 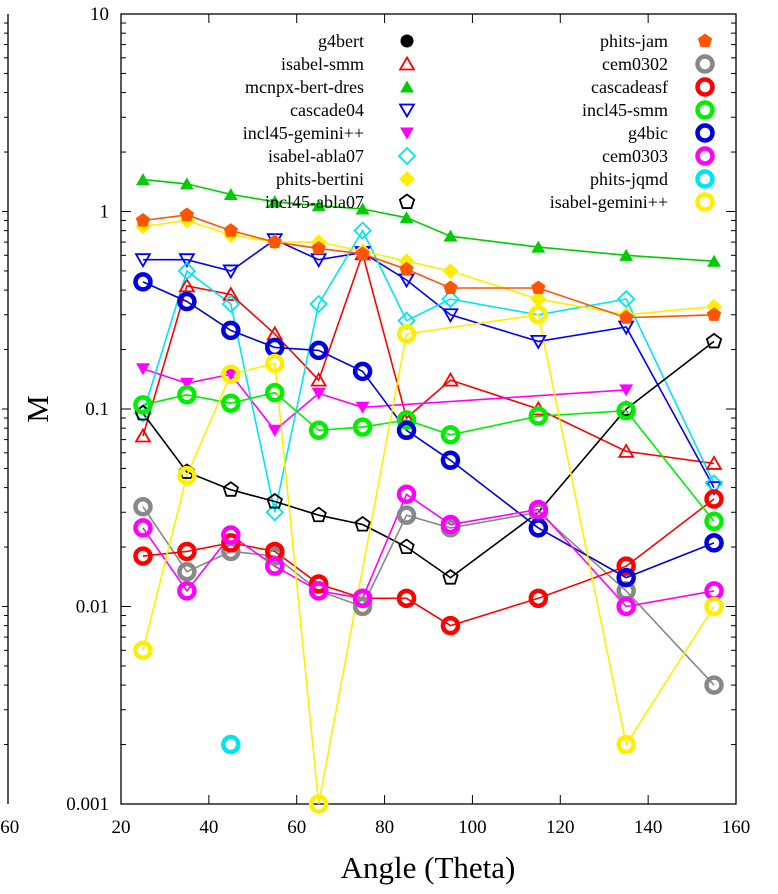 What do you see at coordinates (625, 110) in the screenshot?
I see `legend-label: incl45-smm` at bounding box center [625, 110].